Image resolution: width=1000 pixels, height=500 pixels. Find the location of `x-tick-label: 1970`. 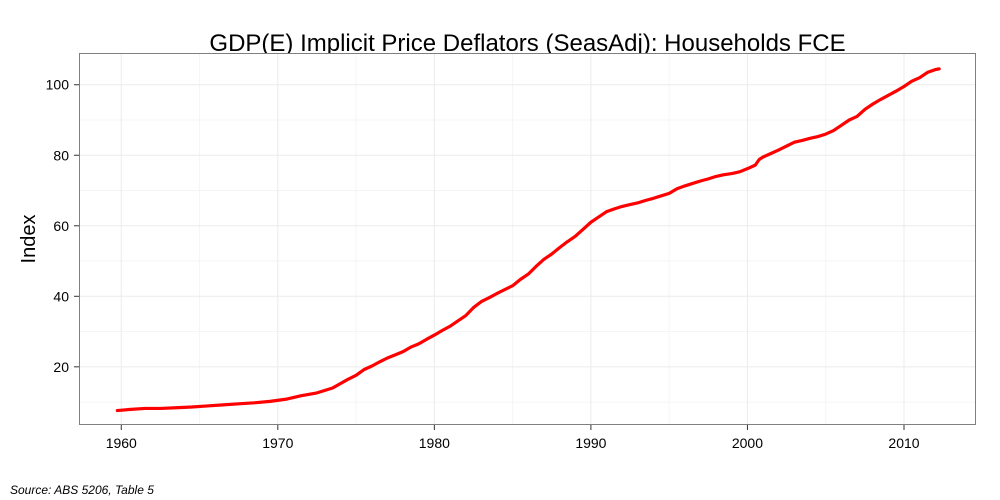

x-tick-label: 1970 is located at coordinates (277, 443).